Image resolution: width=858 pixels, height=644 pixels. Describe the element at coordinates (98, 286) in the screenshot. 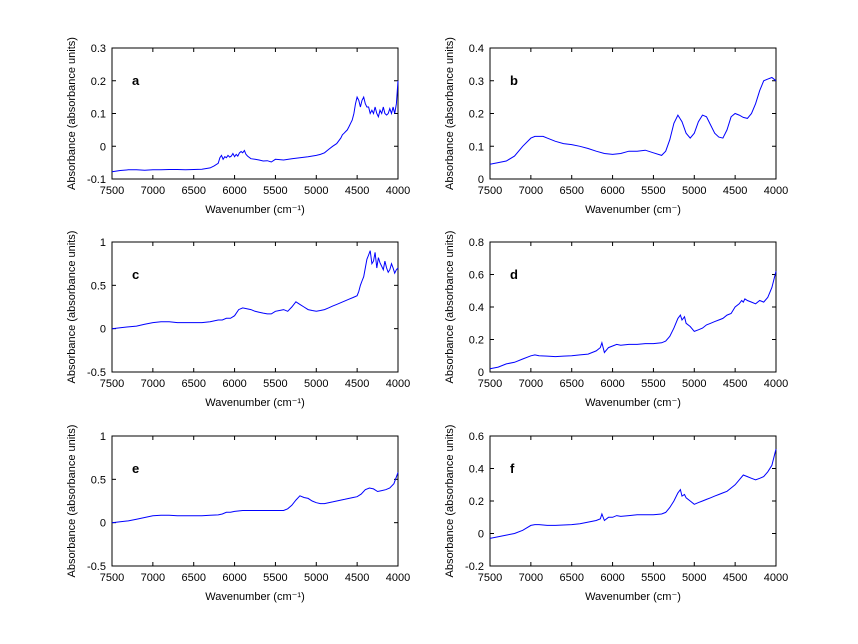

I see `y-tick-label: 0.5` at that location.